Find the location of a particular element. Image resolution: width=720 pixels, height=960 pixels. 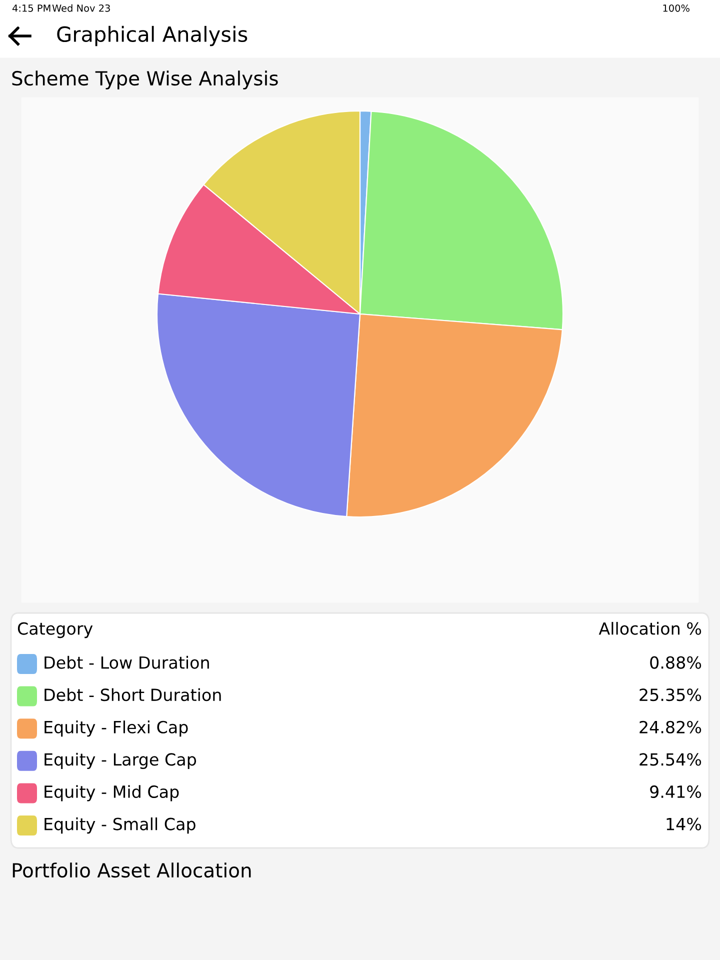

legend-title: Category is located at coordinates (55, 630).